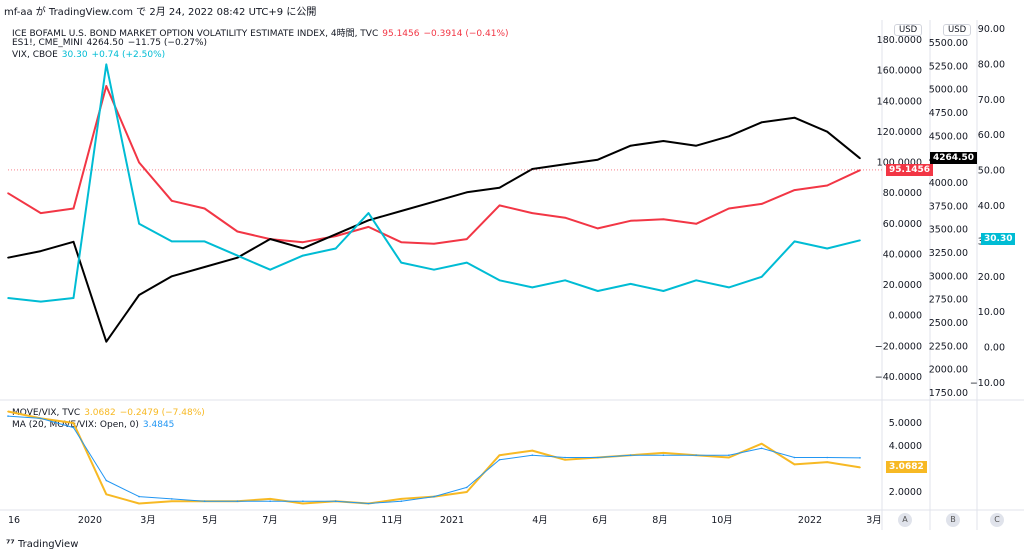 The height and width of the screenshot is (555, 1024). Describe the element at coordinates (948, 276) in the screenshot. I see `axis-b-tick: 3000.00` at that location.